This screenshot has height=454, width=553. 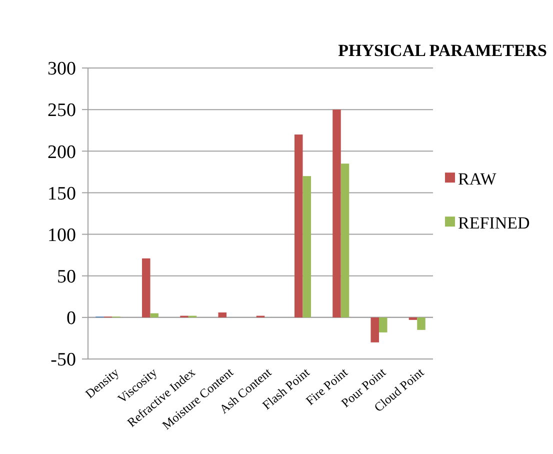 What do you see at coordinates (62, 152) in the screenshot?
I see `y-tick-label: 200` at bounding box center [62, 152].